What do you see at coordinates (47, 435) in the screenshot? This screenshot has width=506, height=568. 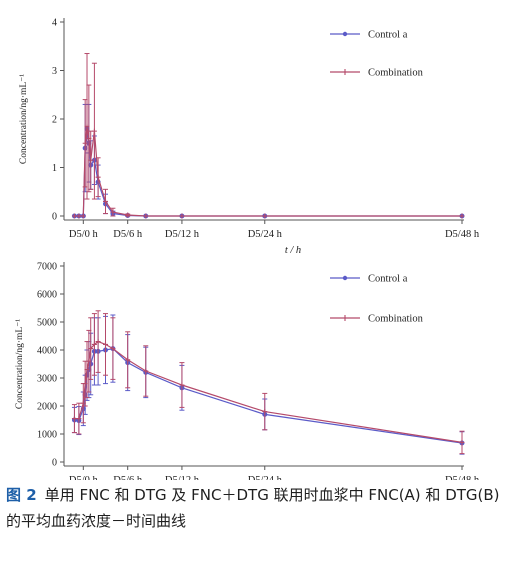 I see `y-tick-label: 1000` at bounding box center [47, 435].